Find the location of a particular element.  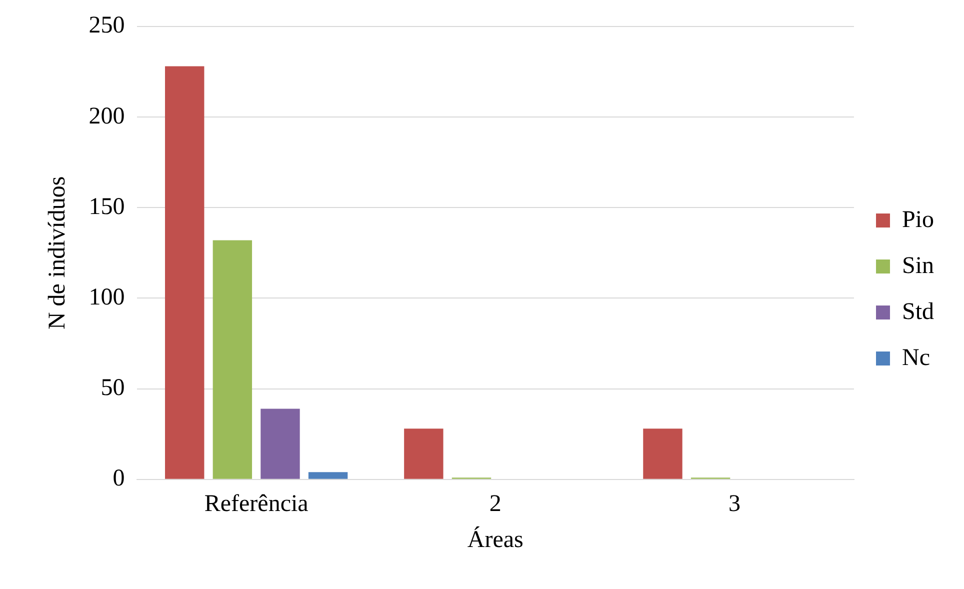

legend-label: Sin is located at coordinates (918, 265).